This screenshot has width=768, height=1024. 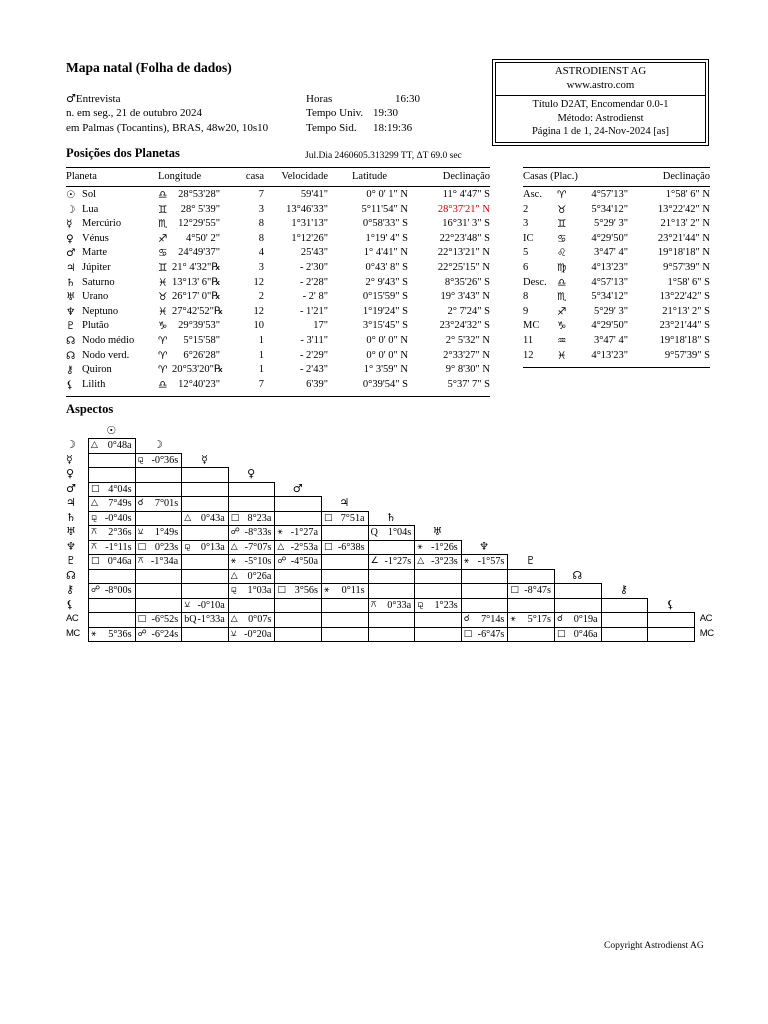 What do you see at coordinates (71, 195) in the screenshot?
I see `planet-icon-sol: ☉` at bounding box center [71, 195].